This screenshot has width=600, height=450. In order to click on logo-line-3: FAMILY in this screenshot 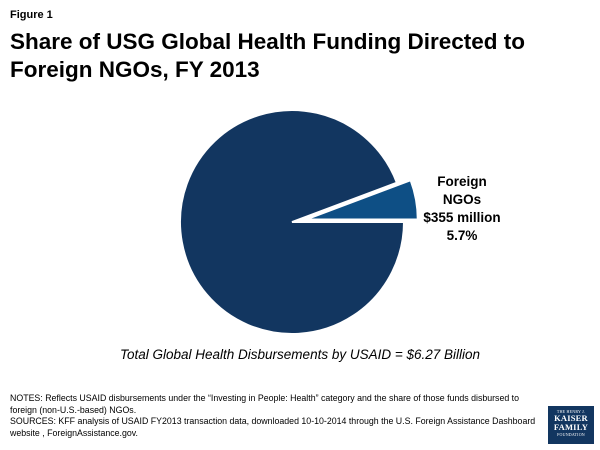, I will do `click(571, 427)`.